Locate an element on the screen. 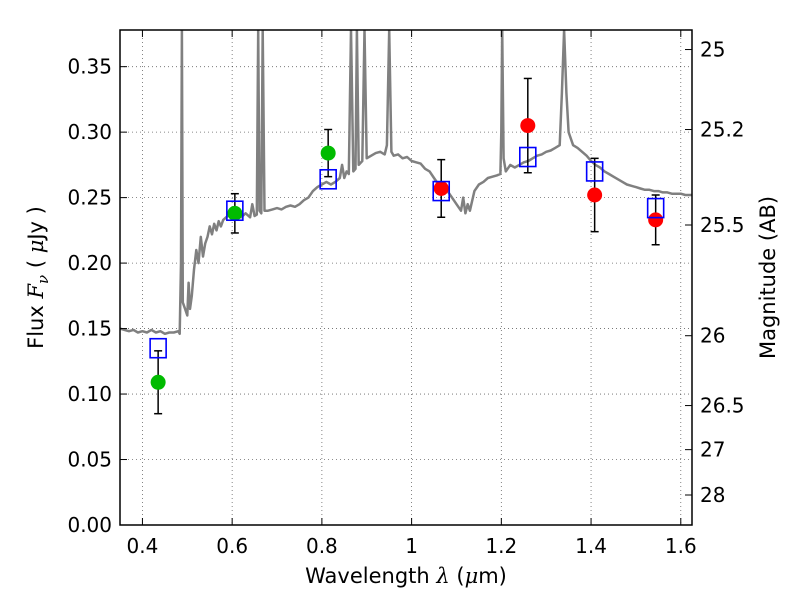 Image resolution: width=800 pixels, height=600 pixels. y-axis-label-unit-open: ( is located at coordinates (36, 264).